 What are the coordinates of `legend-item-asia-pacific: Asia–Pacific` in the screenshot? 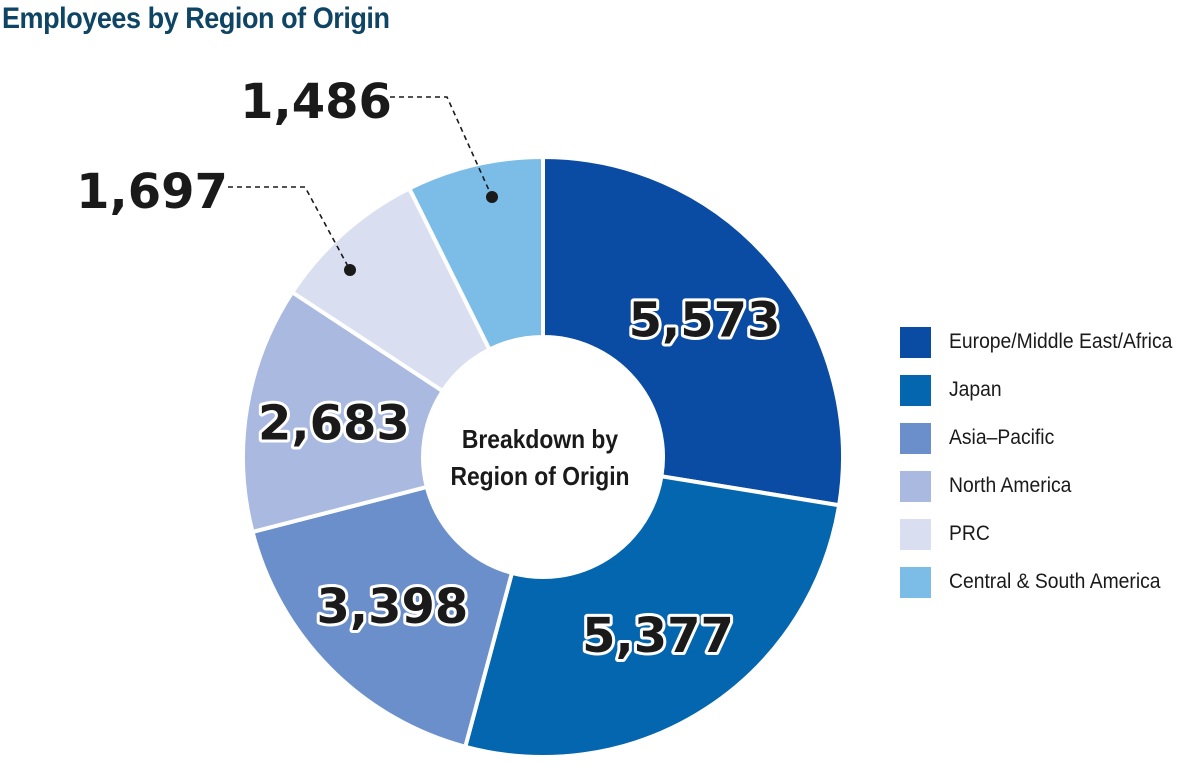 It's located at (1046, 438).